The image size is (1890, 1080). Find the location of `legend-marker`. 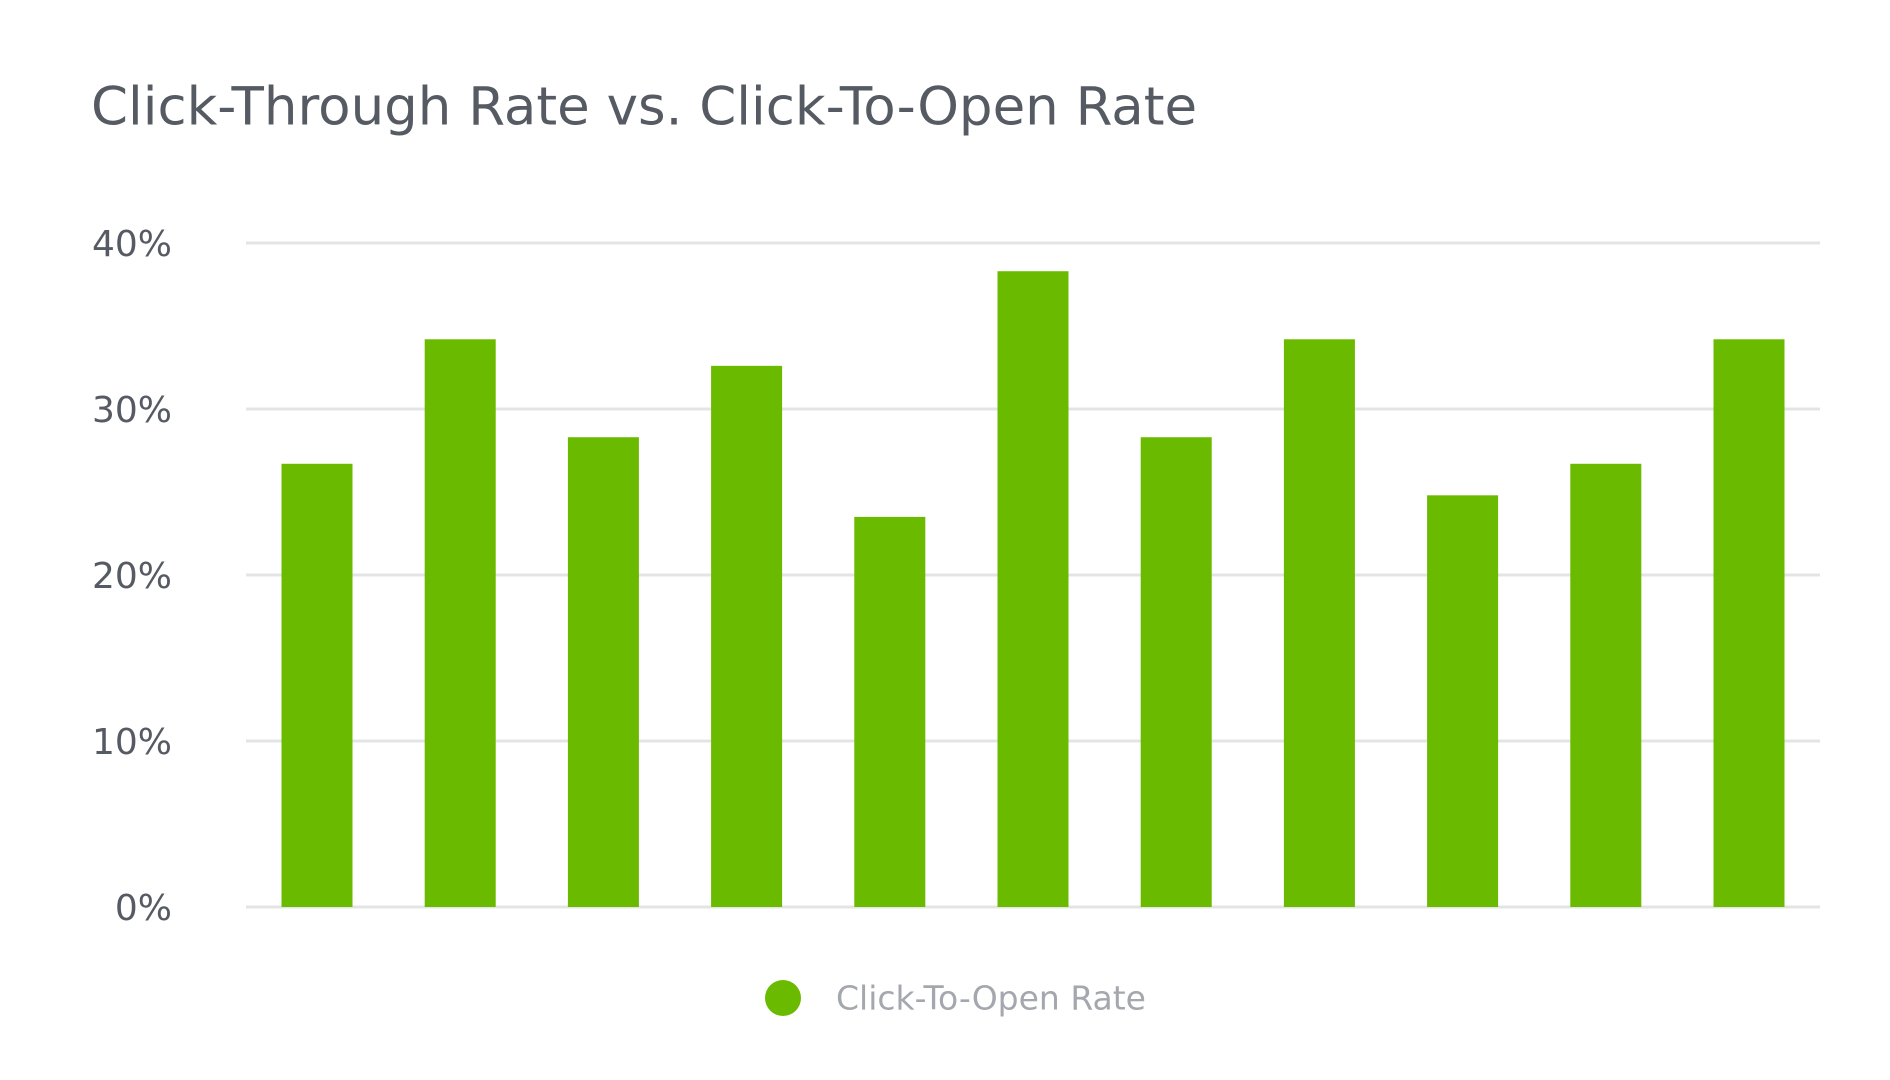

legend-marker is located at coordinates (783, 998).